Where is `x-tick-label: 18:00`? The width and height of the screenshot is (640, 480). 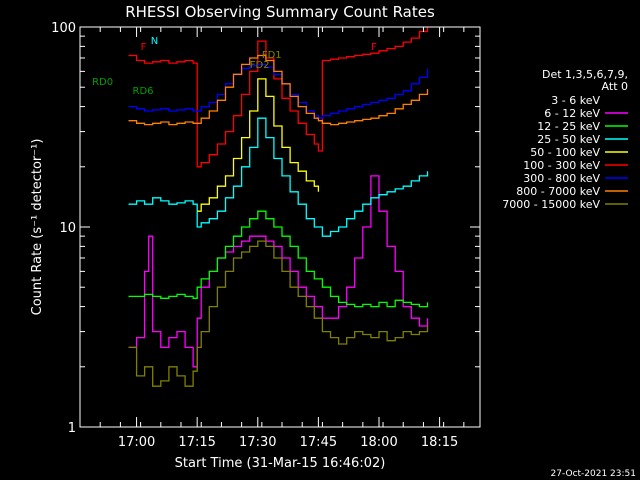 x-tick-label: 18:00 is located at coordinates (378, 442).